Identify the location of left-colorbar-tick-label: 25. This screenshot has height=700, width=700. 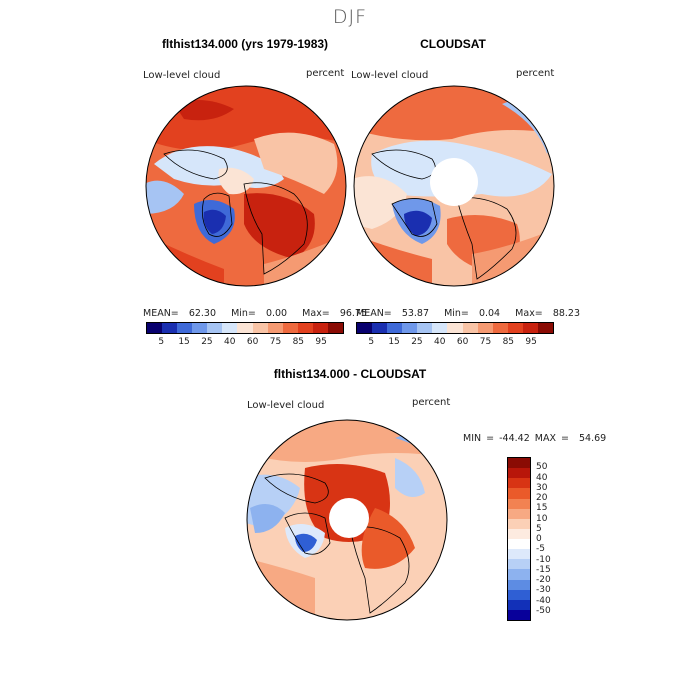
(207, 342).